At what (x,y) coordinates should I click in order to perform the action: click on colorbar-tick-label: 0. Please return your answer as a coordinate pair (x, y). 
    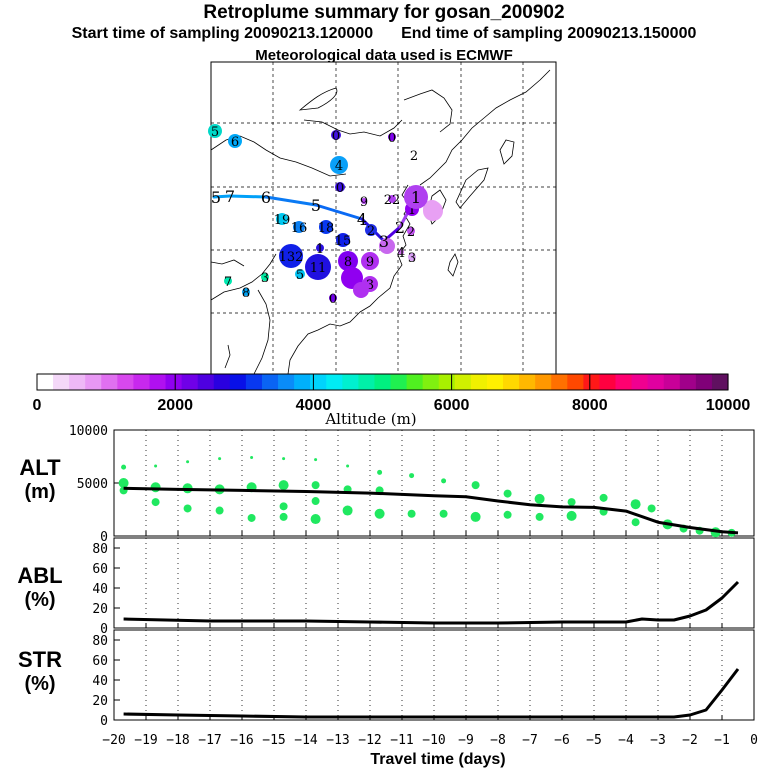
    Looking at the image, I should click on (37, 405).